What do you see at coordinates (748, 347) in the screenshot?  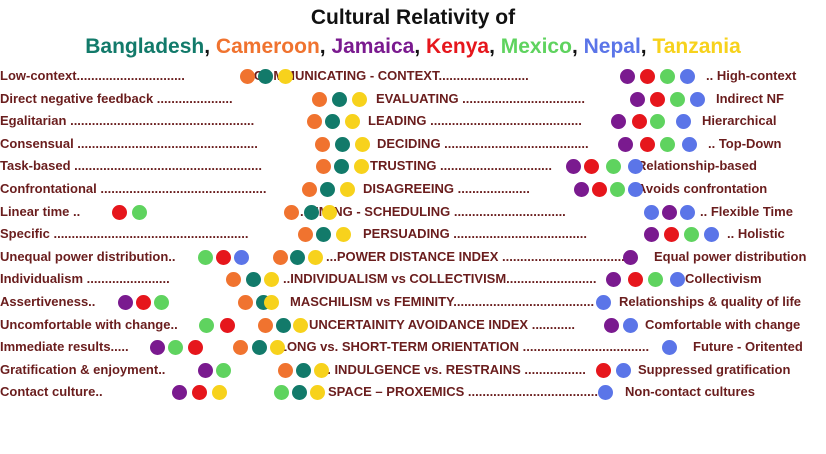 I see `right-pole-label: Future - Oritented` at bounding box center [748, 347].